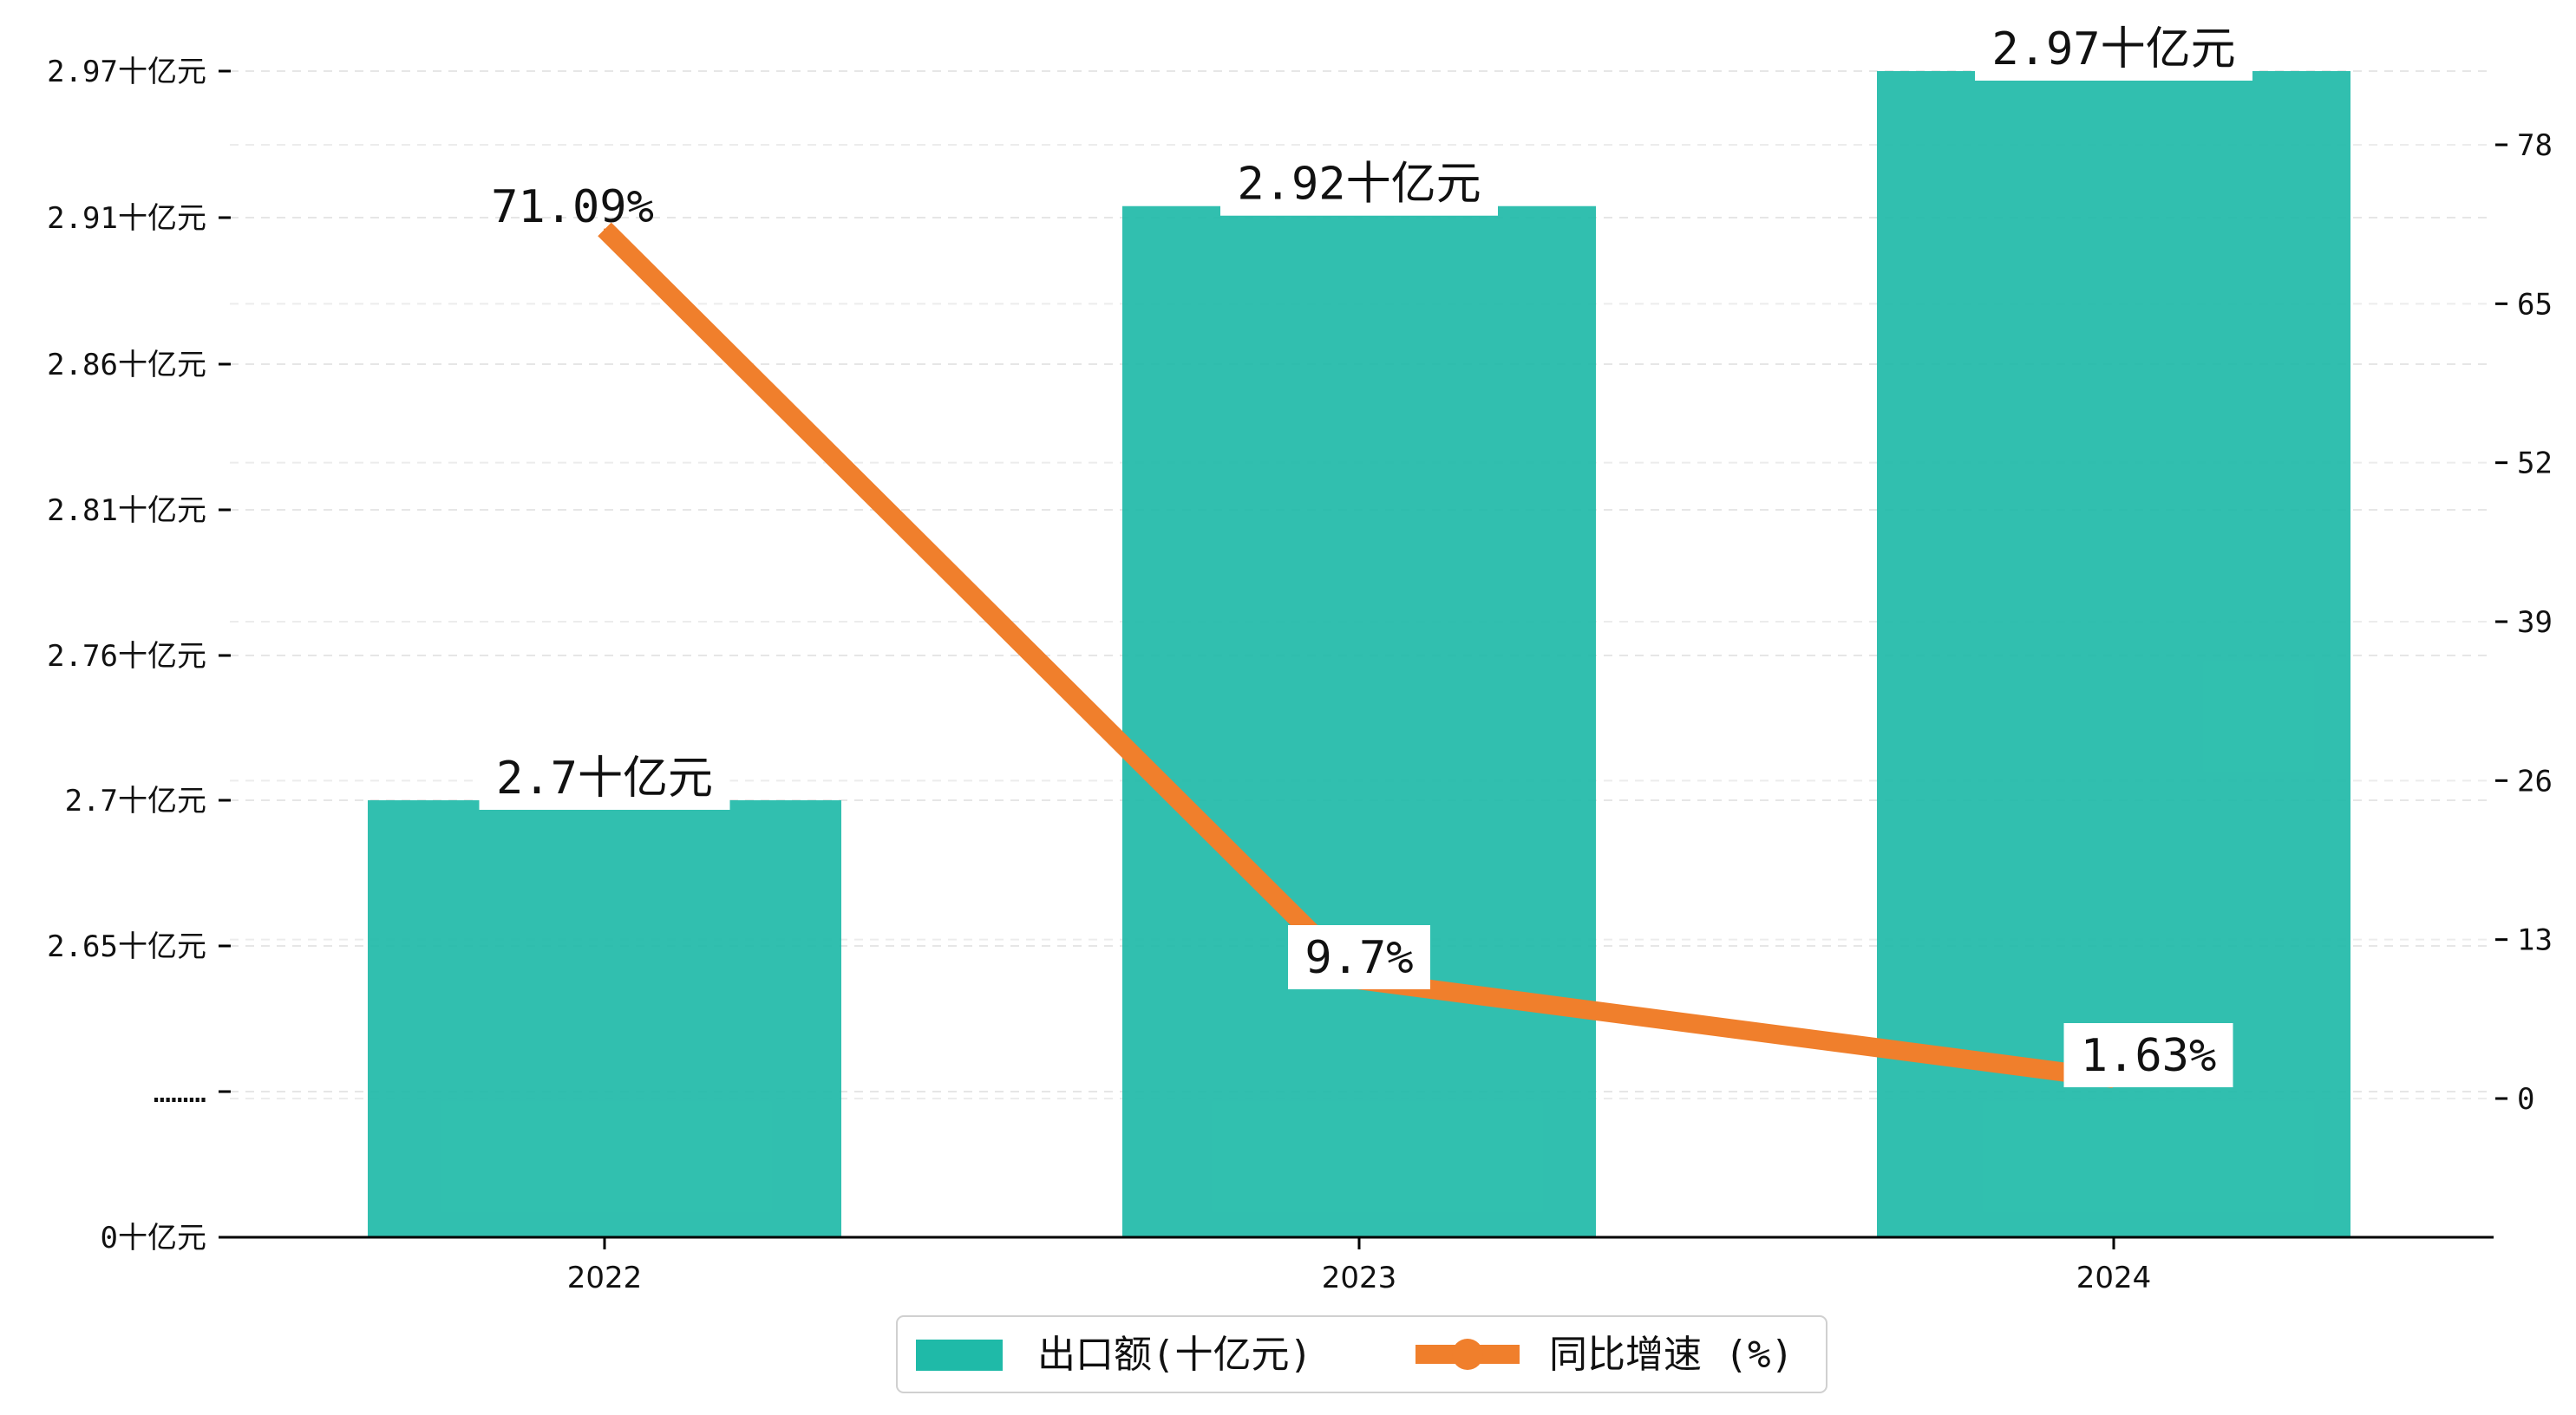  I want to click on bar-label-2022-text: 2.7十亿元, so click(604, 779).